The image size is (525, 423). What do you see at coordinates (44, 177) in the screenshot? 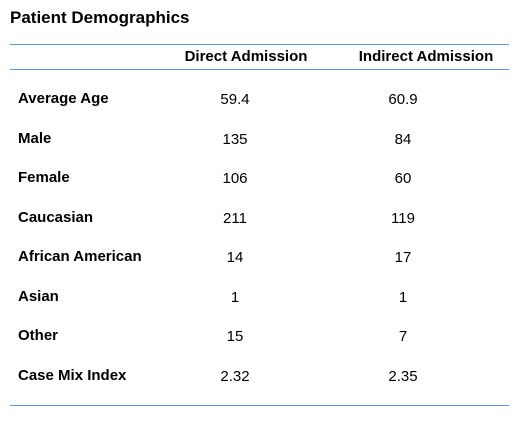
I see `row-label: Female` at bounding box center [44, 177].